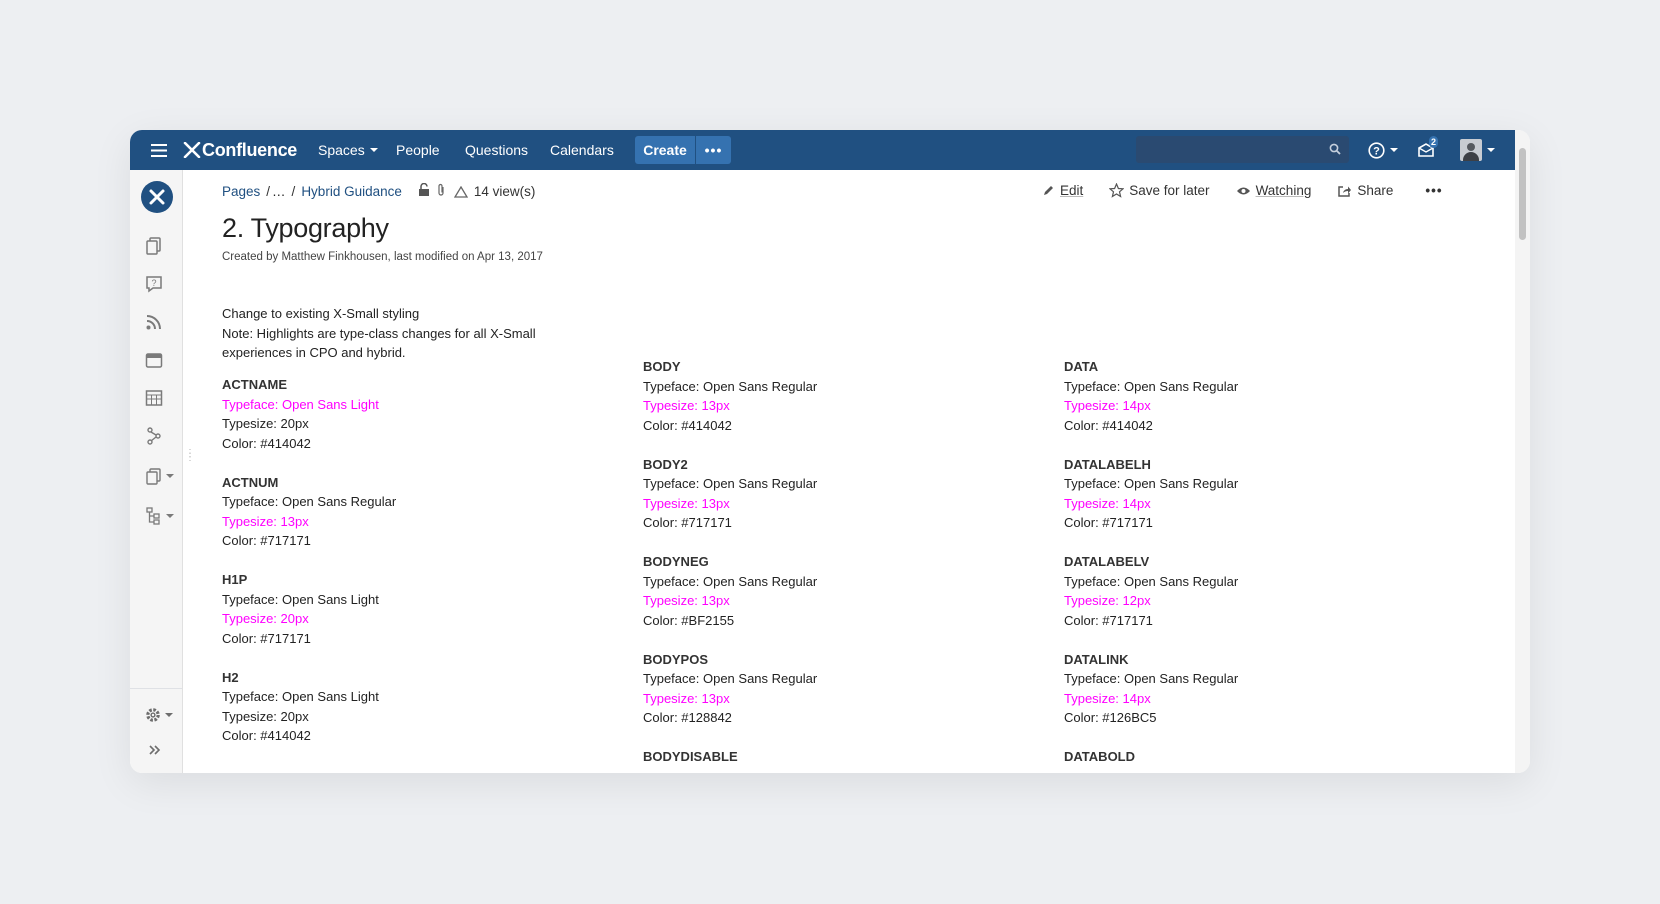 Image resolution: width=1660 pixels, height=904 pixels. I want to click on watching-button: Watching, so click(1274, 190).